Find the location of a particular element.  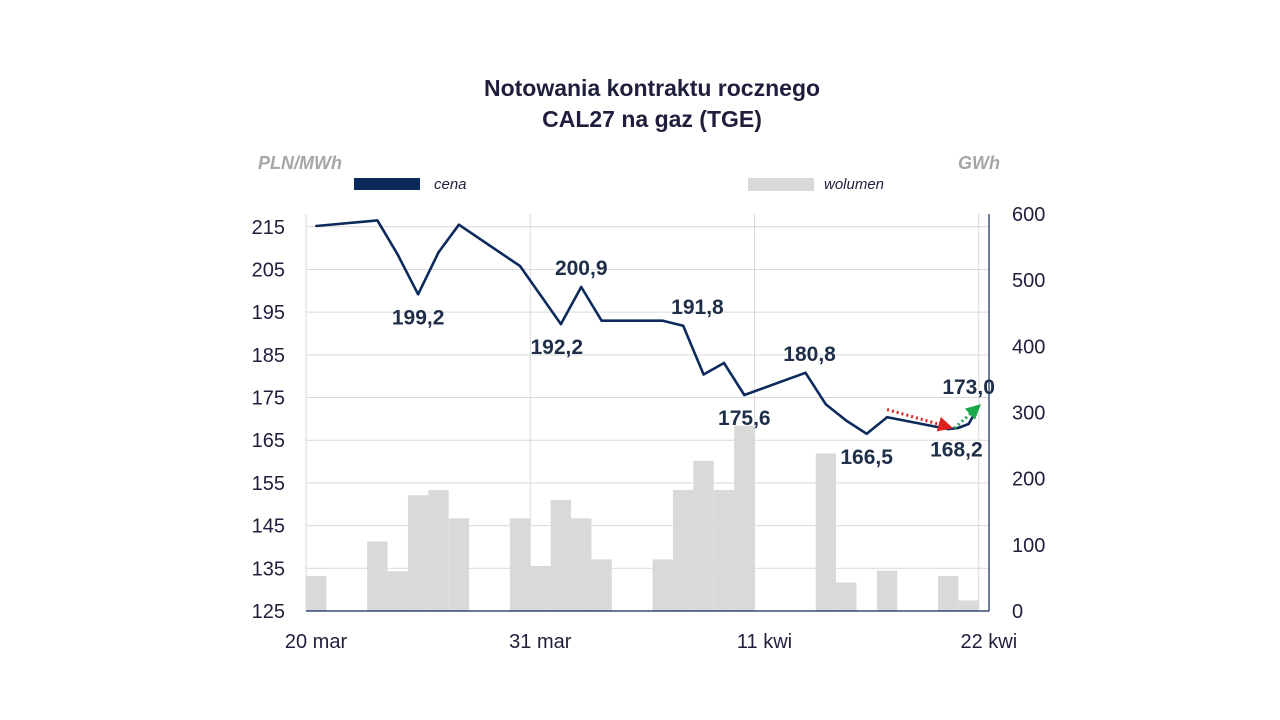

y-left-tick-label-215: 215 is located at coordinates (268, 228).